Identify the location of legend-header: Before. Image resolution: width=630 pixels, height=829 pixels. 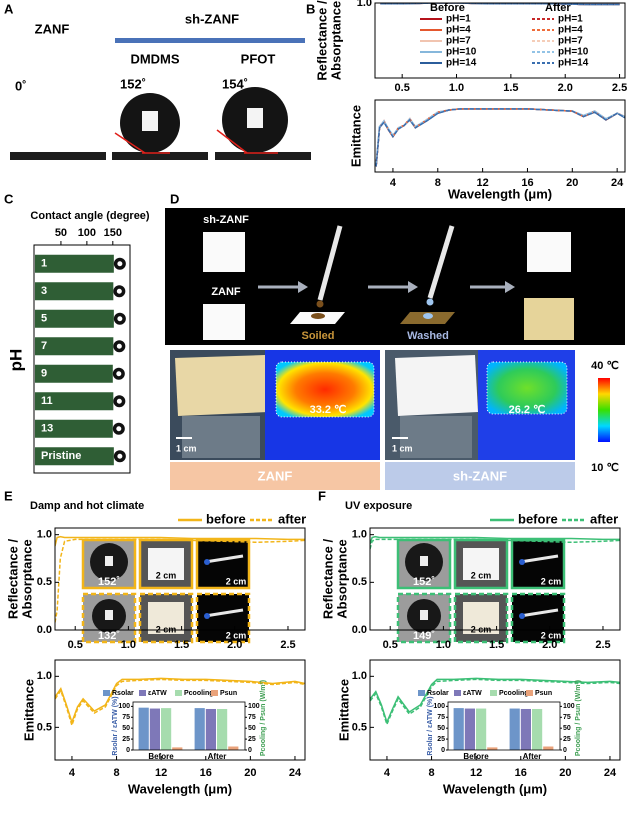
(447, 8).